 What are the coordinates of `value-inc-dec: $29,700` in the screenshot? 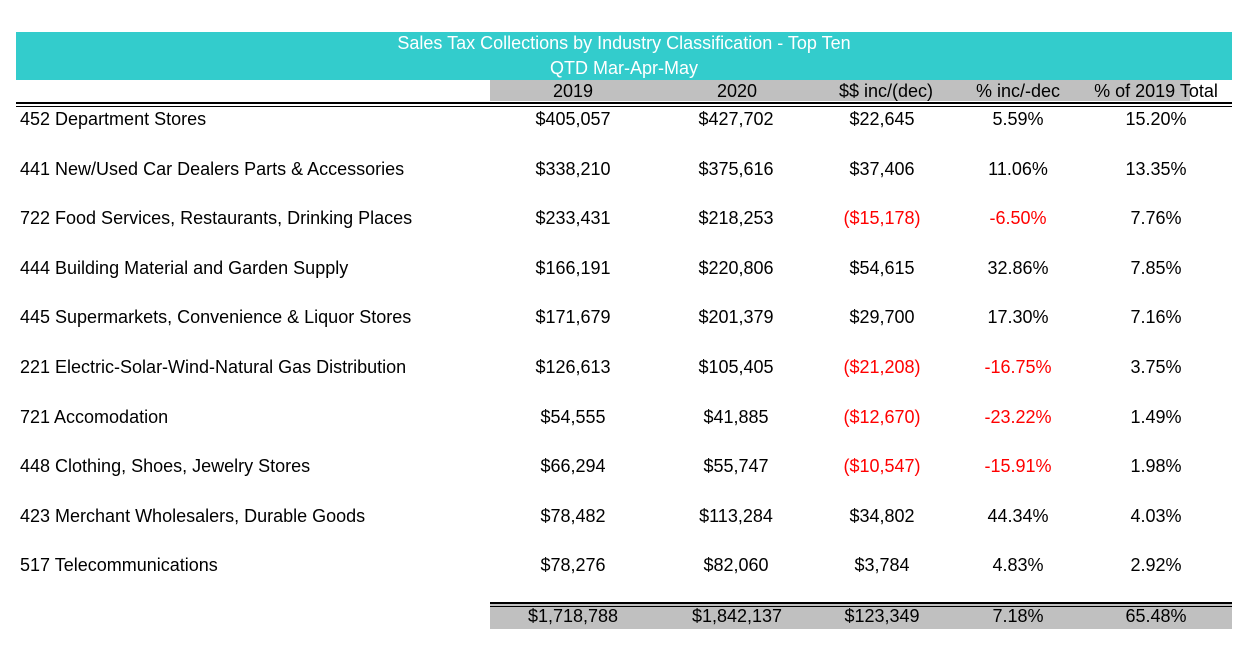 It's located at (882, 317).